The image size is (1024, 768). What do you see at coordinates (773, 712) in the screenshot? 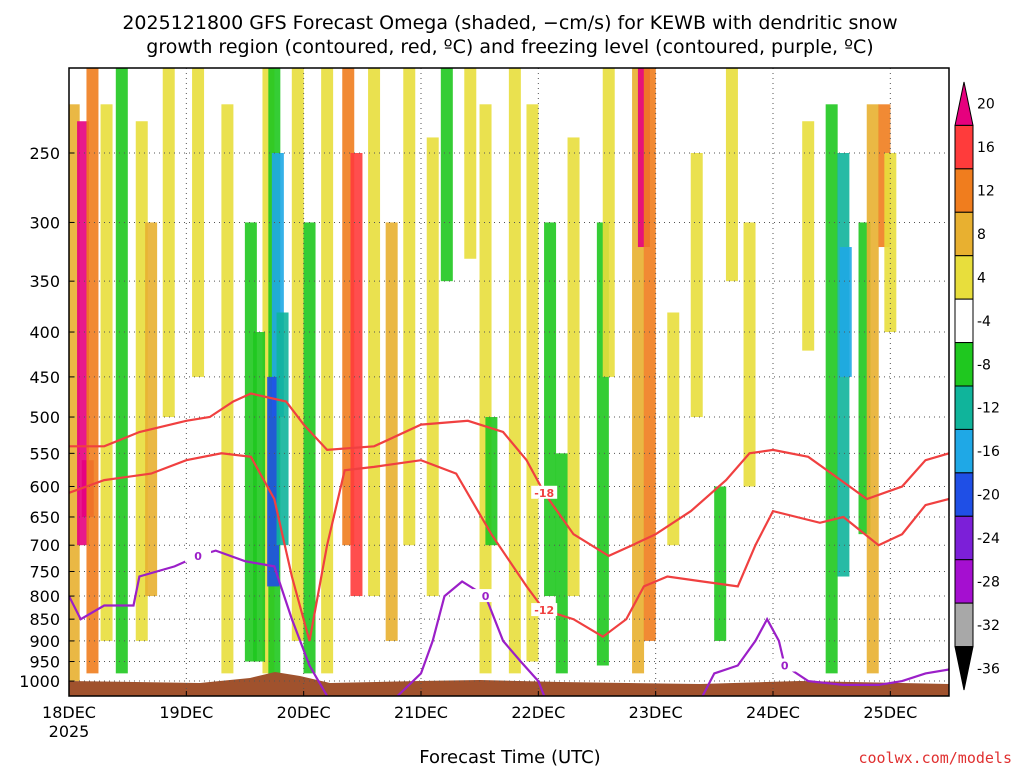
I see `x-tick-label-24DEC: 24DEC` at bounding box center [773, 712].